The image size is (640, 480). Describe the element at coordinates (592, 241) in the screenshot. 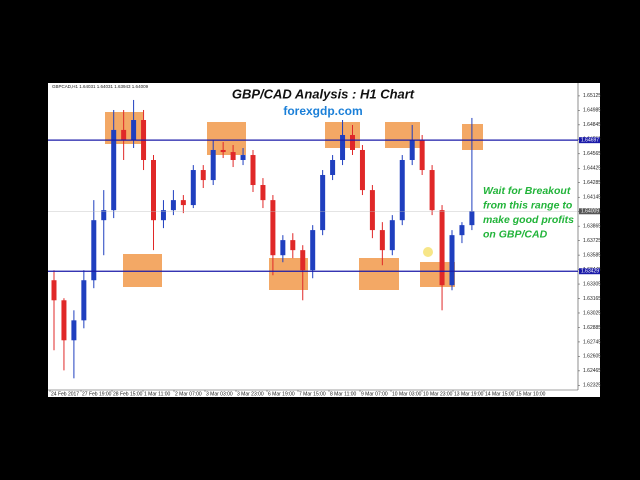

I see `y-tick-label: 1.63725` at that location.